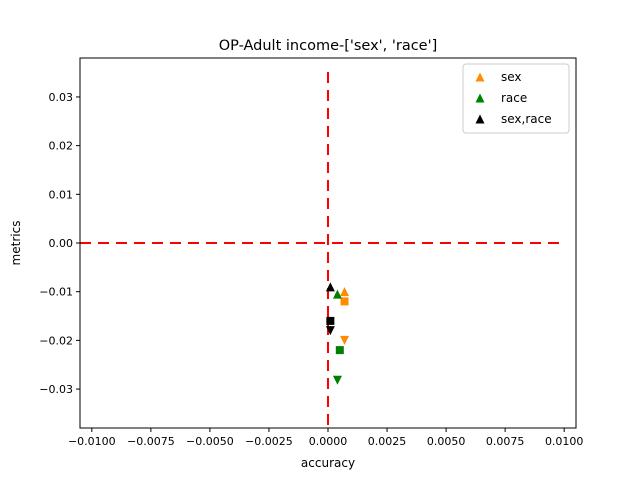 The width and height of the screenshot is (640, 480). Describe the element at coordinates (61, 243) in the screenshot. I see `y-tick-label: 0.00` at that location.